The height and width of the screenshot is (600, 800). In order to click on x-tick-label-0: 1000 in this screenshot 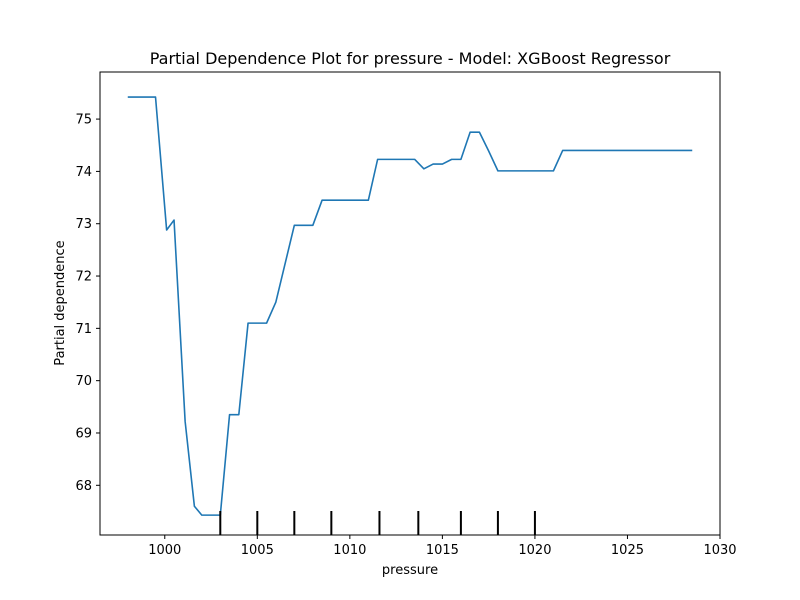, I will do `click(164, 550)`.